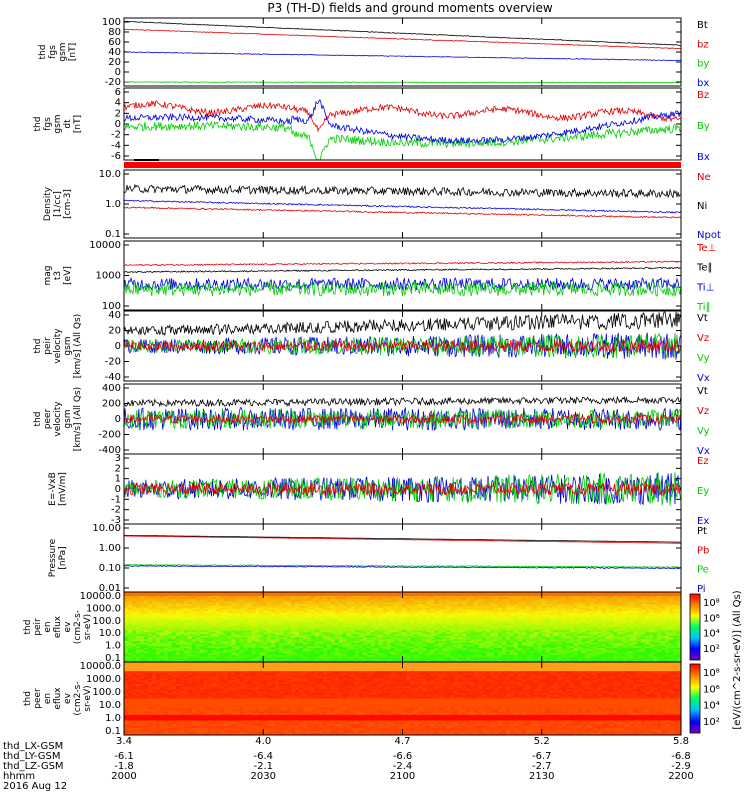 The height and width of the screenshot is (800, 750). What do you see at coordinates (113, 377) in the screenshot?
I see `ytick-peir: -40` at bounding box center [113, 377].